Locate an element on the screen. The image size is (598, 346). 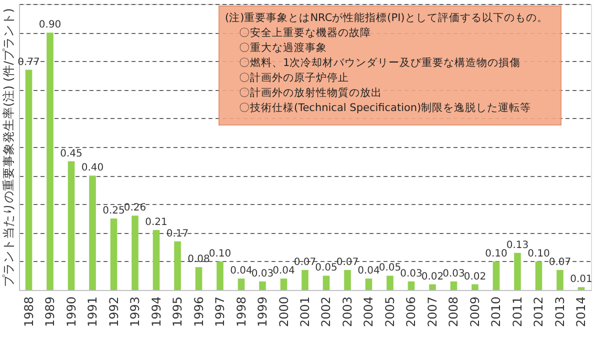
data-label: 0.01 is located at coordinates (581, 280).